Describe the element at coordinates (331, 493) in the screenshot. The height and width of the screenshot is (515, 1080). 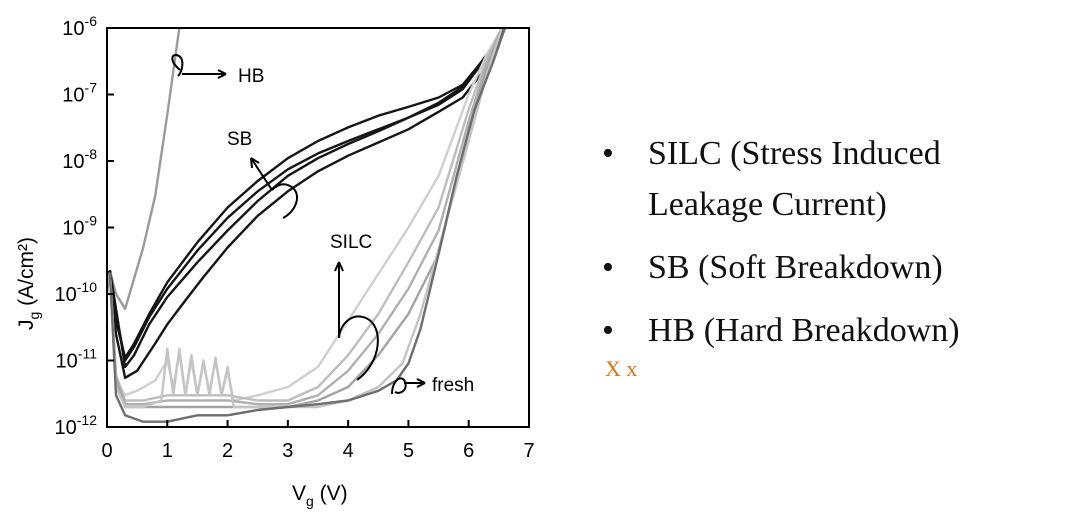
I see `x-axis-label-unit: (V)` at that location.